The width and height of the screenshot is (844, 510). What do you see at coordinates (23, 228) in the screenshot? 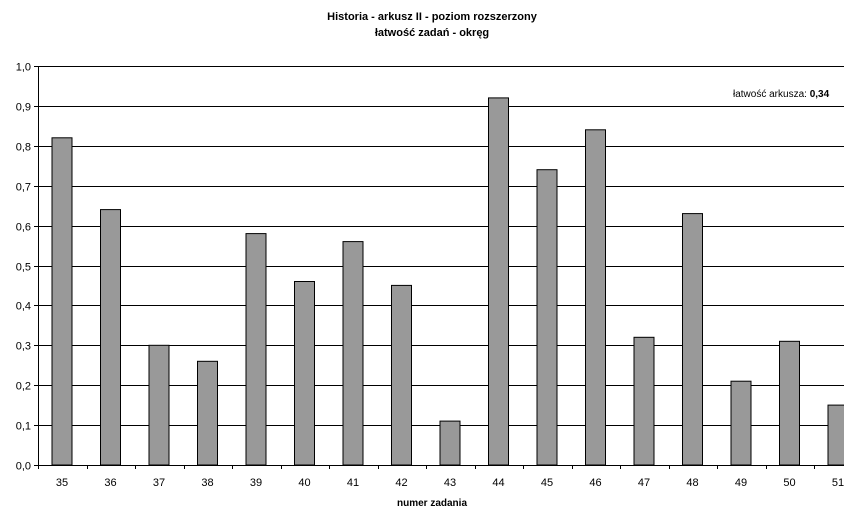
I see `y-tick-label: 0,6` at bounding box center [23, 228].